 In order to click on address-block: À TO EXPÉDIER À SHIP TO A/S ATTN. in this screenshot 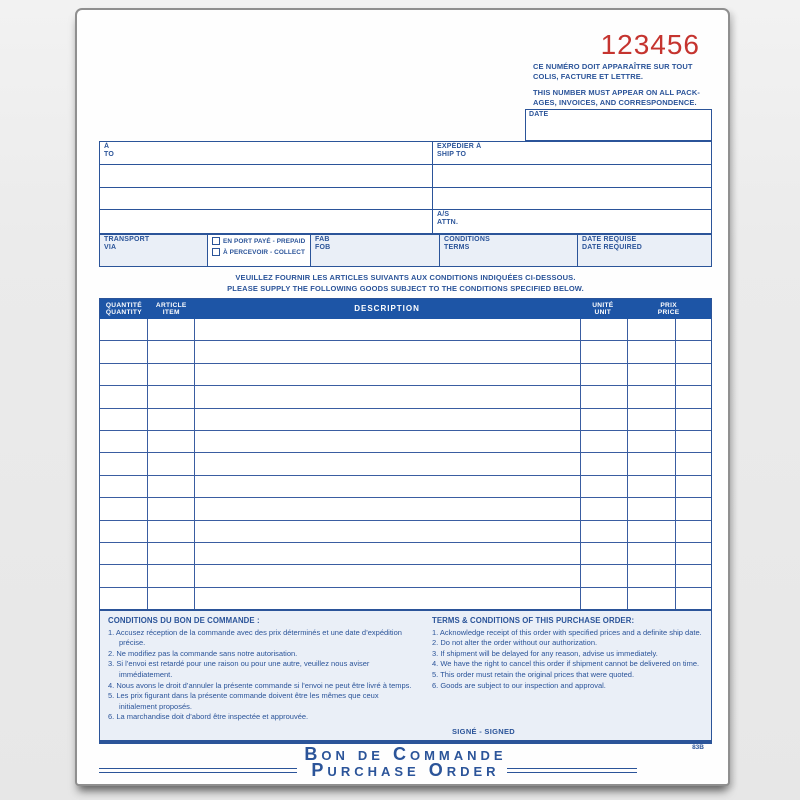, I will do `click(405, 187)`.